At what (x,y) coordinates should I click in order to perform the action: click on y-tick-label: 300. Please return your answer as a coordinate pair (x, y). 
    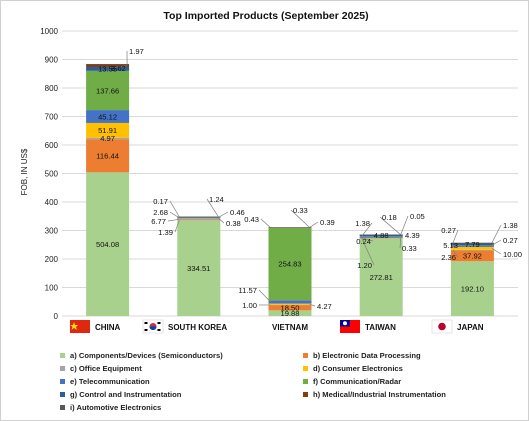
    Looking at the image, I should click on (52, 231).